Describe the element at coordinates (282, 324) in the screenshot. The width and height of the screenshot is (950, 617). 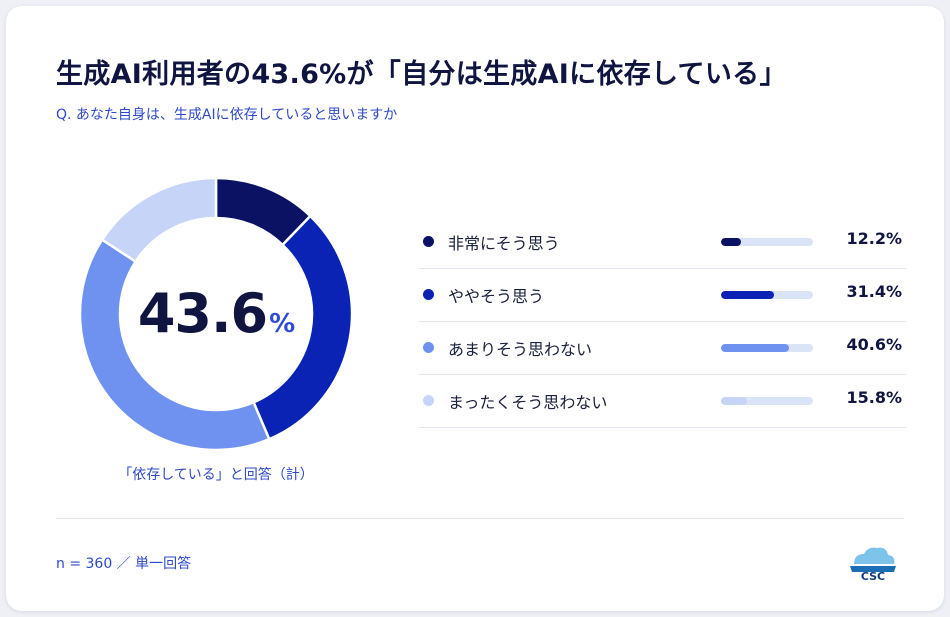
I see `center-unit: %` at that location.